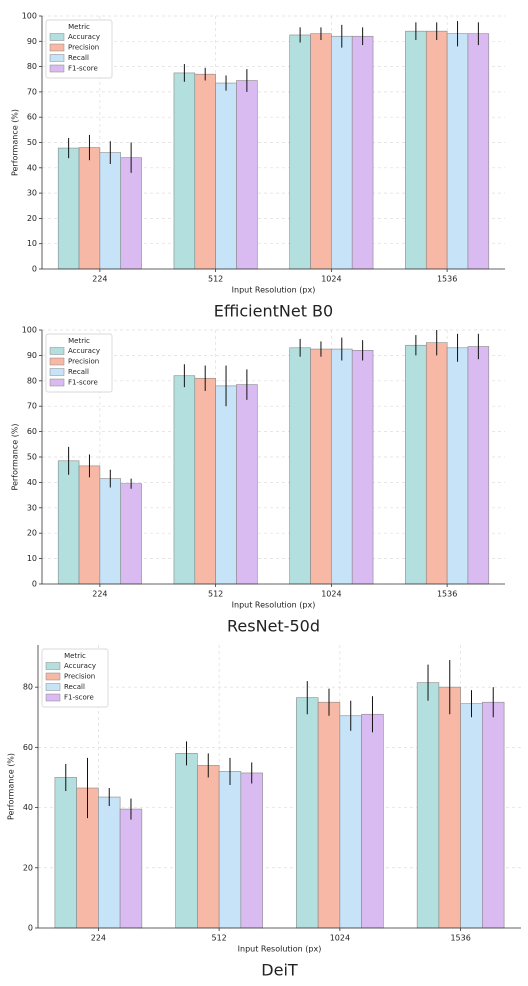 Image resolution: width=528 pixels, height=986 pixels. What do you see at coordinates (34, 269) in the screenshot?
I see `y-tick-label: 0` at bounding box center [34, 269].